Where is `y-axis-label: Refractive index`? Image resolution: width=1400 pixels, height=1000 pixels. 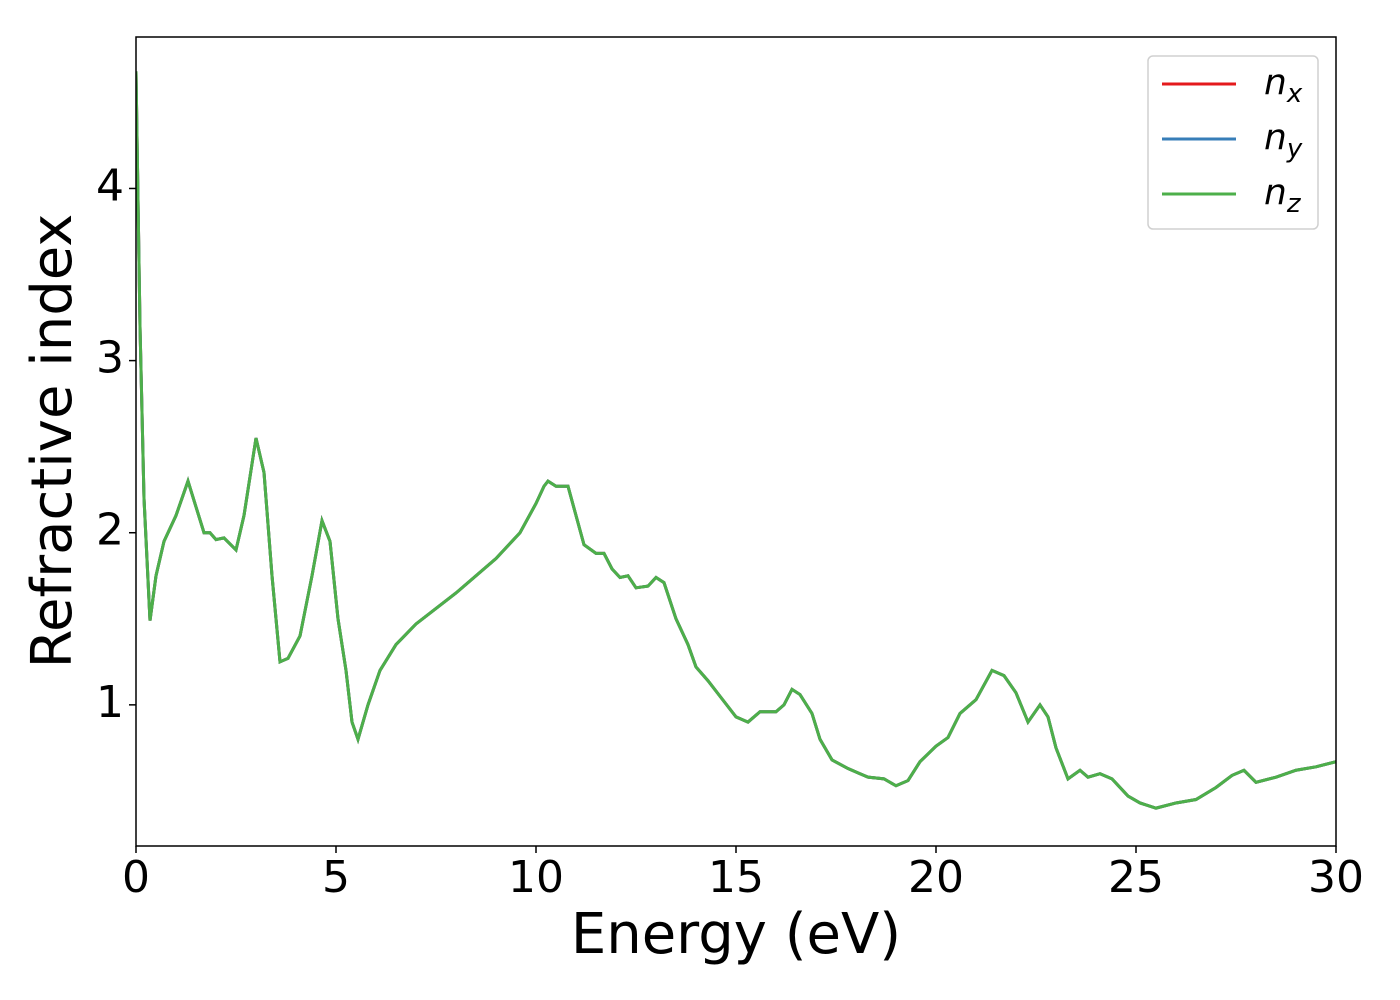
y-axis-label: Refractive index is located at coordinates (52, 441).